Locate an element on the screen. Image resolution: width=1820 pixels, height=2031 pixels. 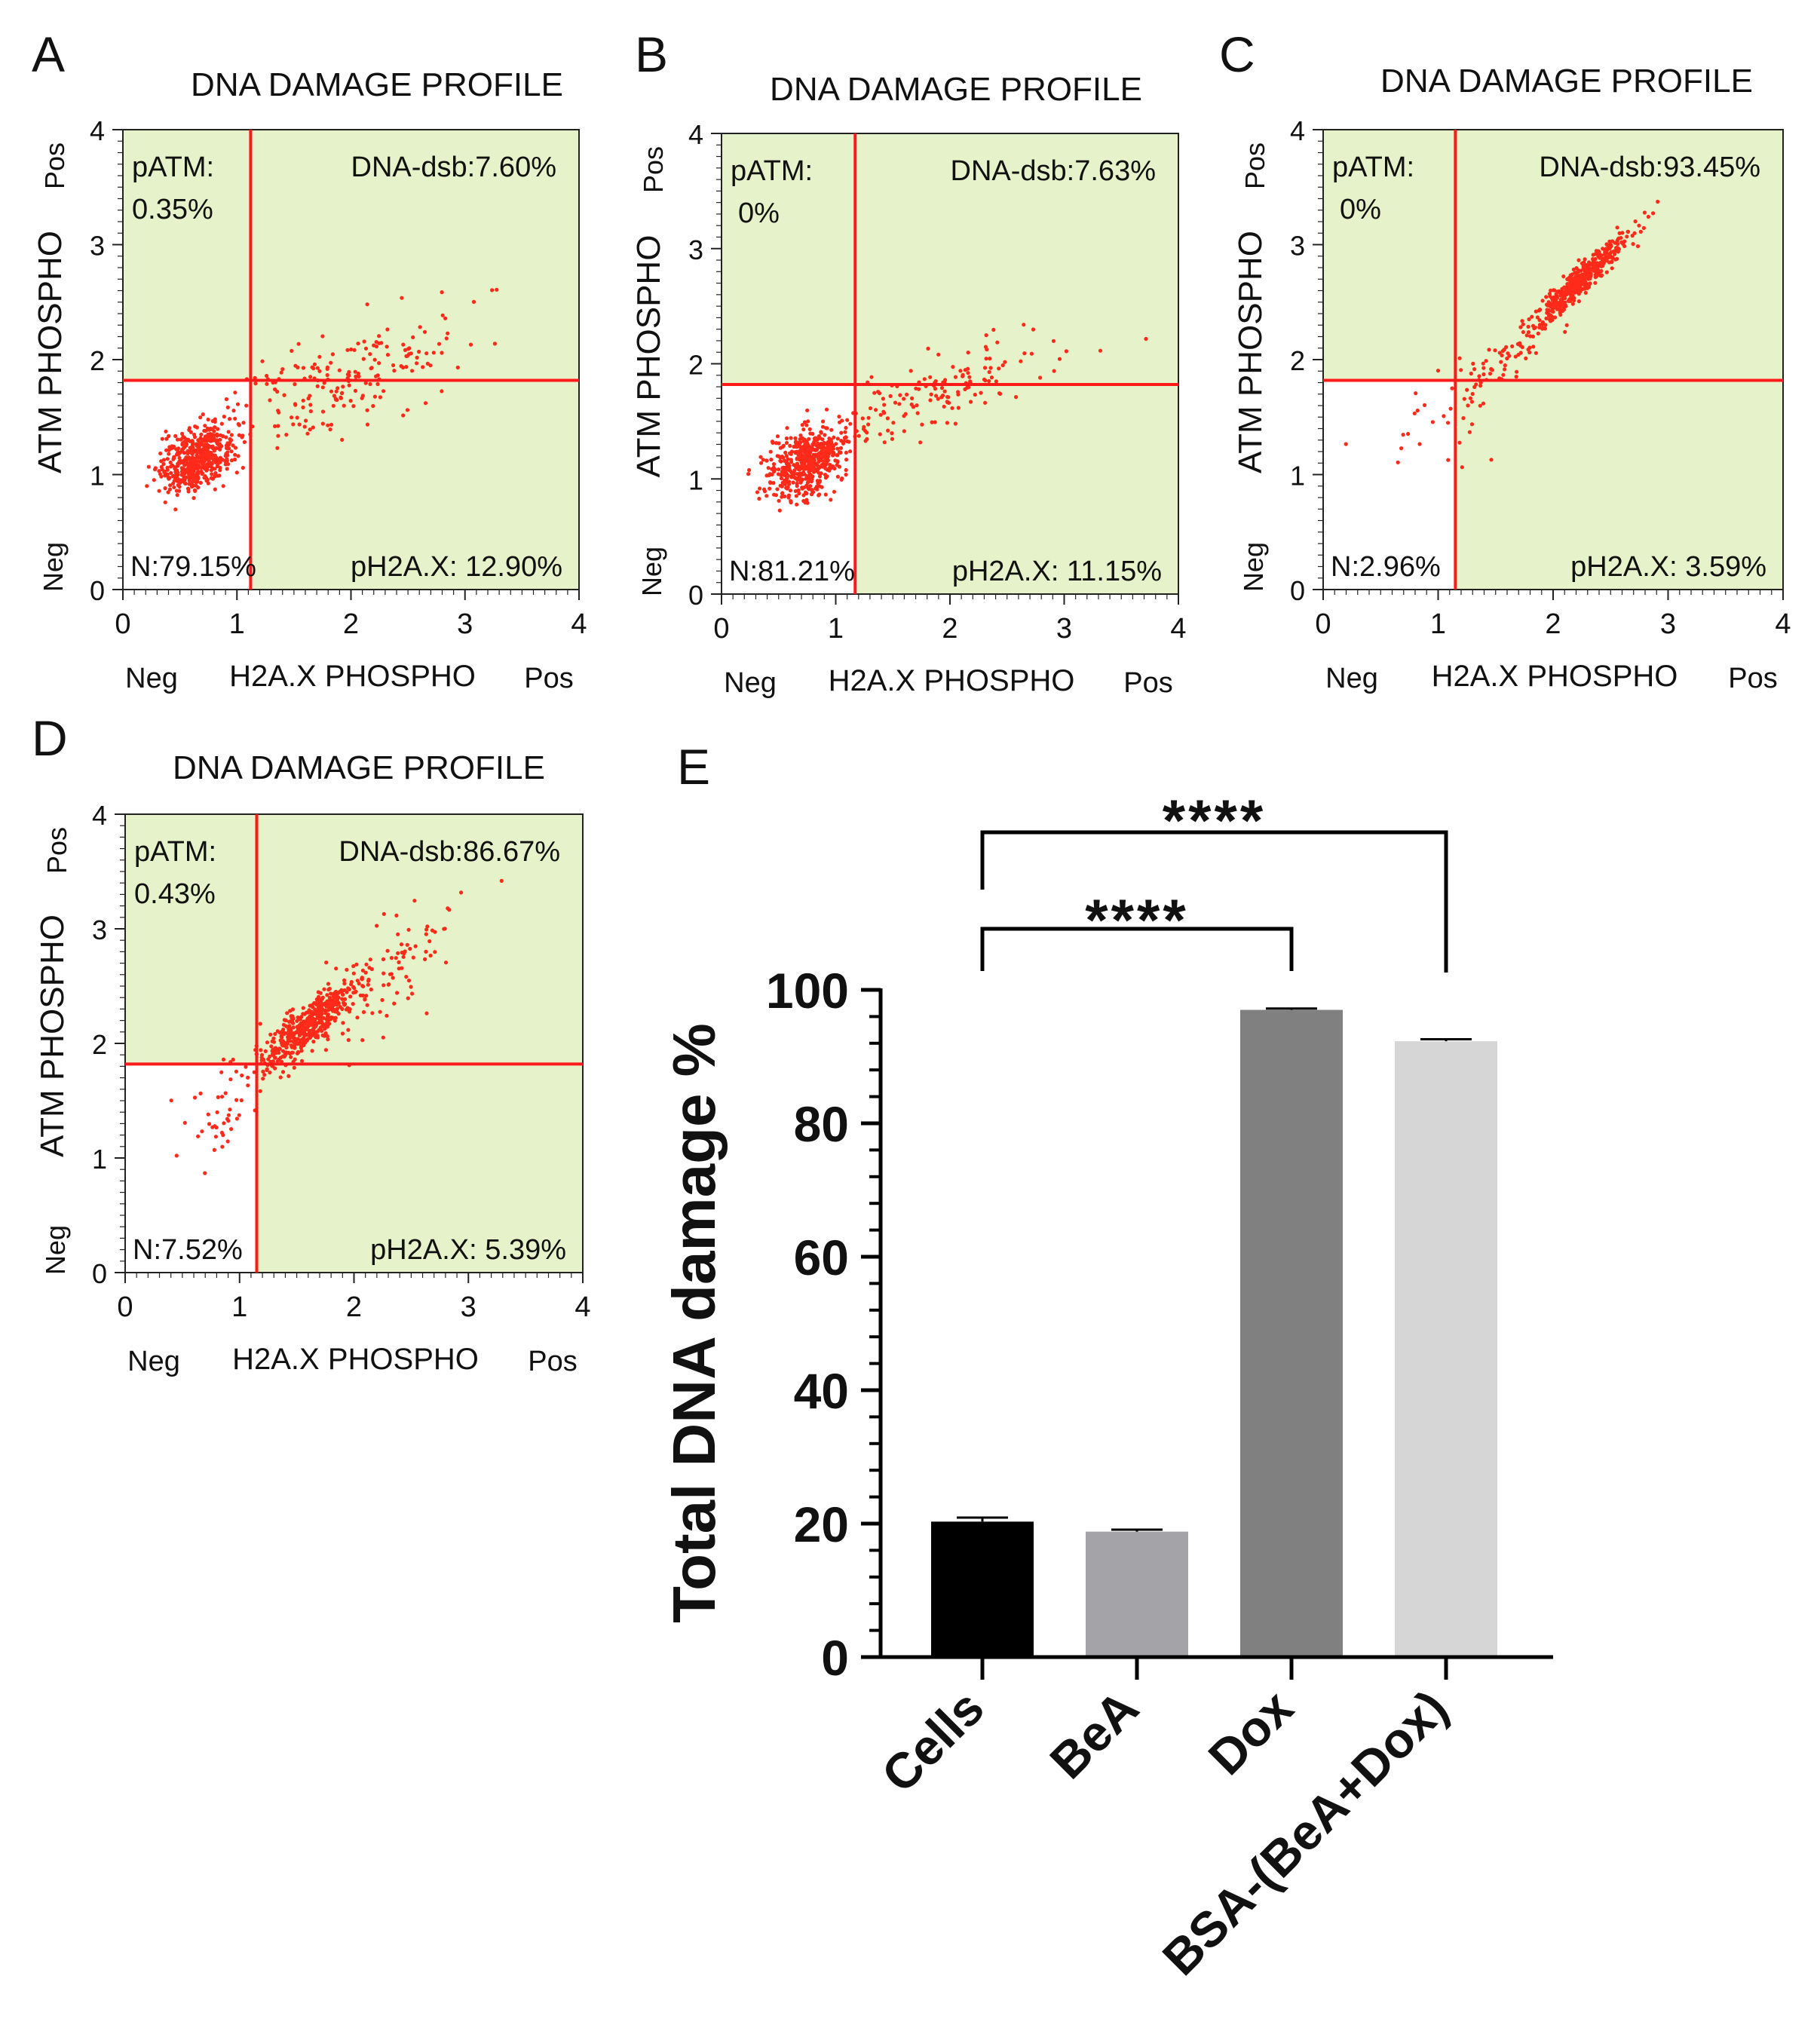
x-tick-label: 4 is located at coordinates (1178, 629).